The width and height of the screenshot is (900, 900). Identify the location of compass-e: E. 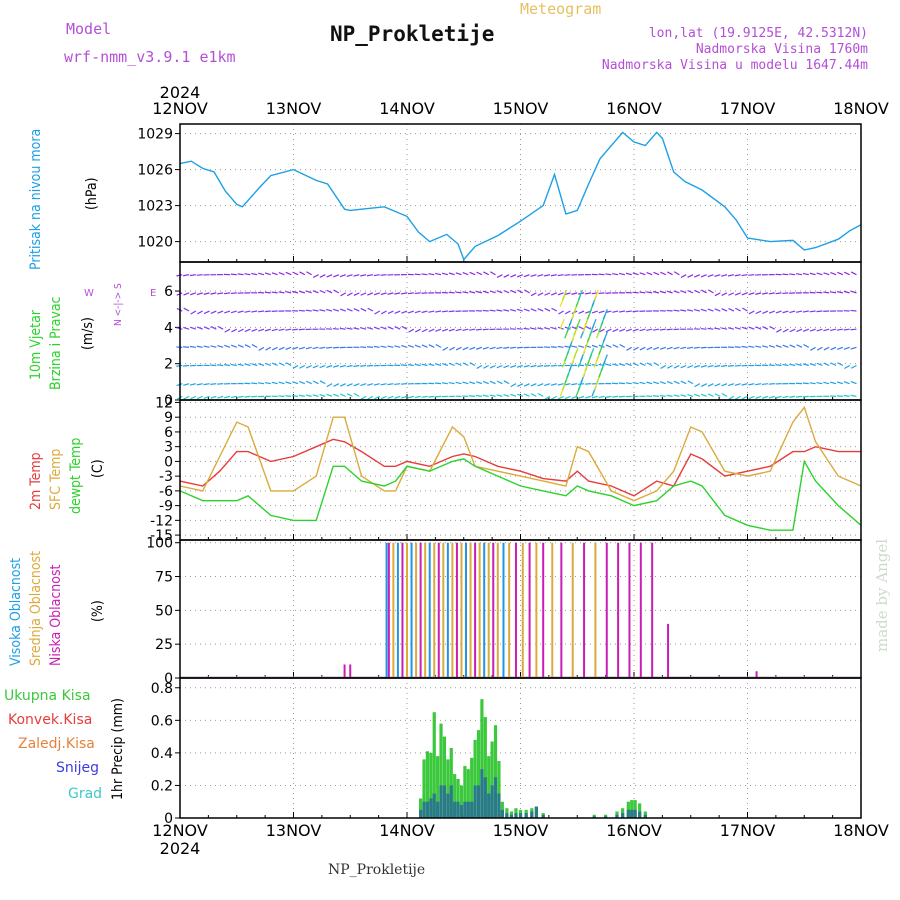
(153, 293).